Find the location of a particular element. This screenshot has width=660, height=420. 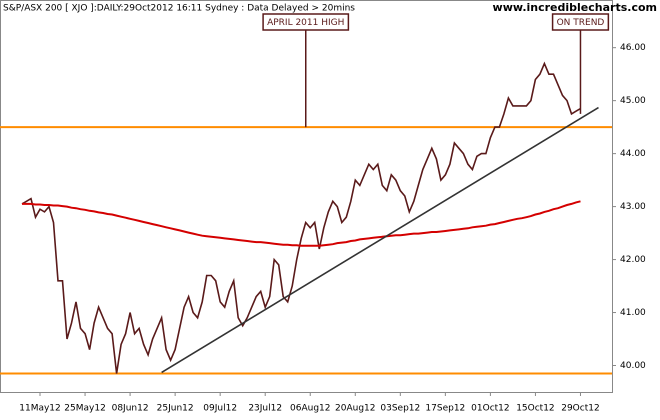

x-tick-label: 08Jun12 is located at coordinates (130, 409).